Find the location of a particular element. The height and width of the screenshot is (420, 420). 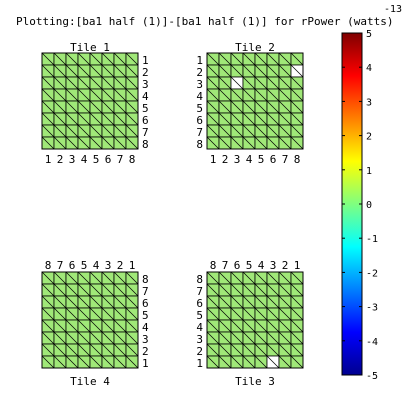

colorbar-tick-label: -4 is located at coordinates (372, 342).